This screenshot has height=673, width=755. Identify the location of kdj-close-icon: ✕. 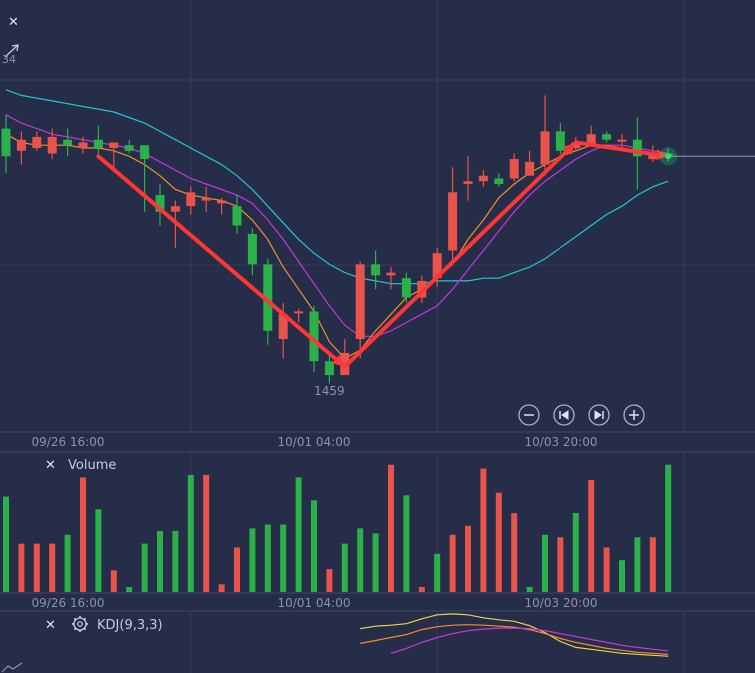
(50, 625).